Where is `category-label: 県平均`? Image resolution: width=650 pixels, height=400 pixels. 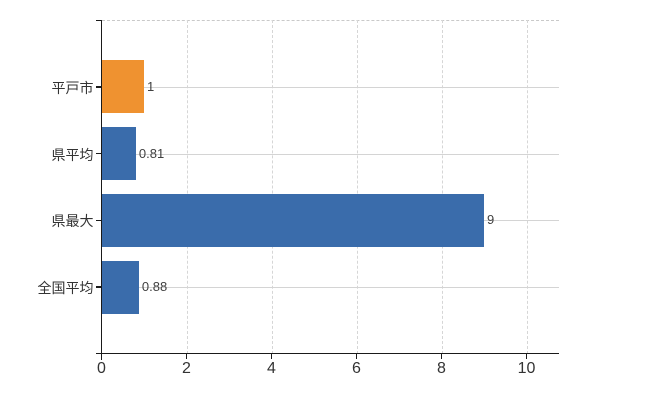
category-label: 県平均 is located at coordinates (72, 154).